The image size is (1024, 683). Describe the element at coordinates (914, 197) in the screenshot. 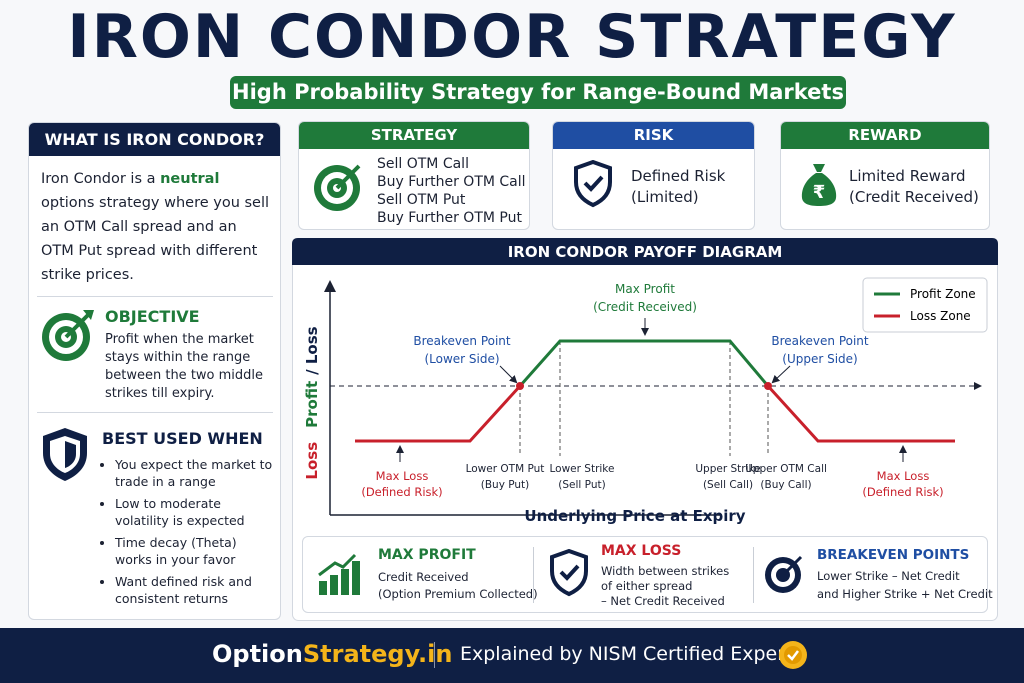

I see `text-line: (Credit Received)` at that location.